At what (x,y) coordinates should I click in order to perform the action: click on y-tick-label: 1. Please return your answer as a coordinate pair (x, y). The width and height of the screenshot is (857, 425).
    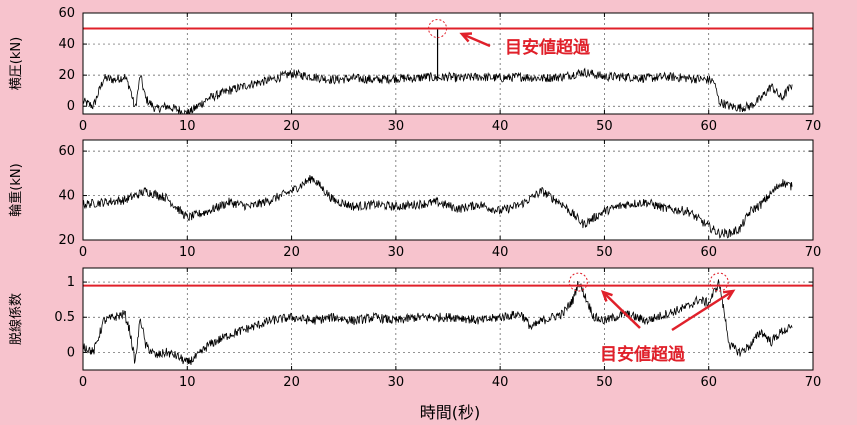
    Looking at the image, I should click on (71, 282).